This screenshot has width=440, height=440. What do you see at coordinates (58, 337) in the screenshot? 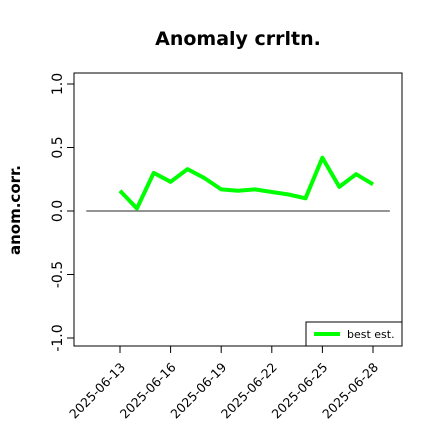
I see `y-tick-label: -1.0` at bounding box center [58, 337].